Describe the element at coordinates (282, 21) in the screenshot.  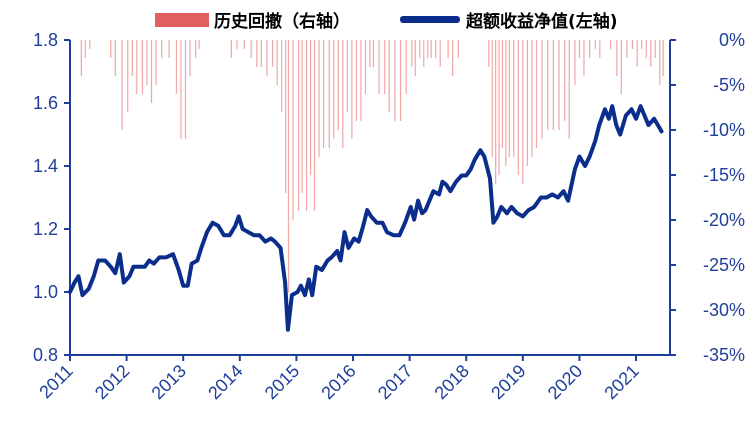
I see `legend-bar-label: 历史回撤（右轴）` at that location.